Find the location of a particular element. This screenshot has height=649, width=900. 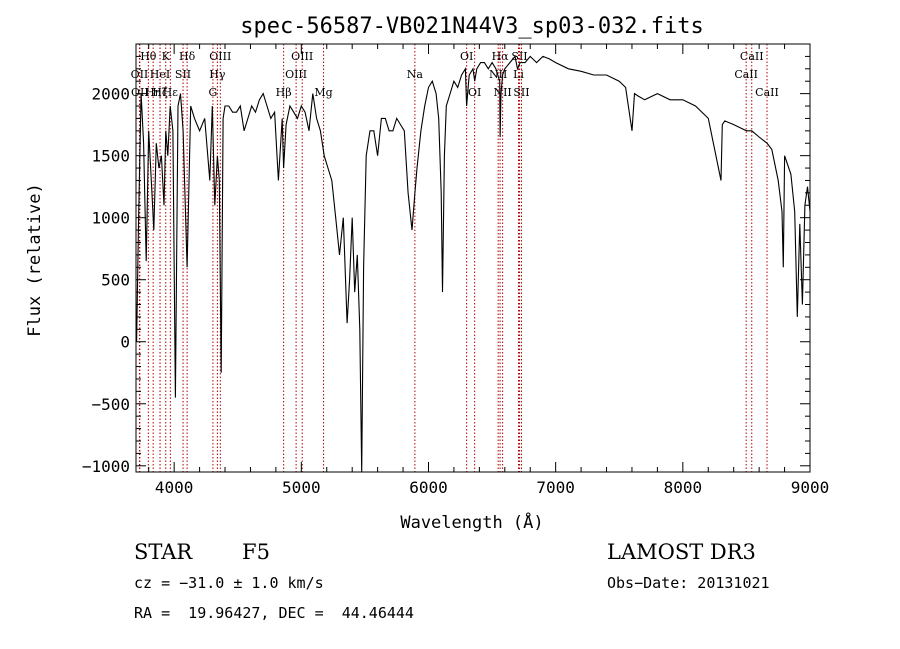

obs-date-text: Obs−Date: 20131021 is located at coordinates (688, 583).